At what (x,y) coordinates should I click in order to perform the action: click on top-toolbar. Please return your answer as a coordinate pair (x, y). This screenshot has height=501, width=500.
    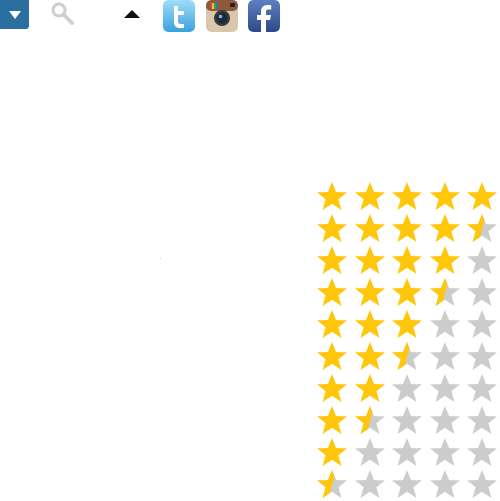
    Looking at the image, I should click on (250, 17).